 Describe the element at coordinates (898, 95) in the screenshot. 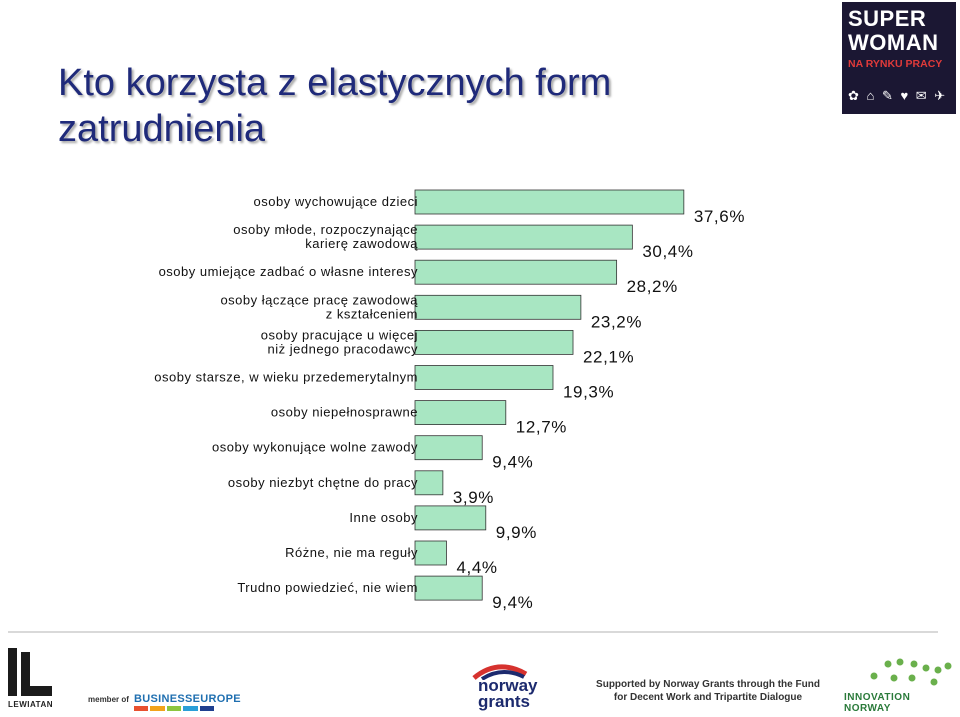

I see `logo-icons: ✿ ⌂ ✎ ♥ ✉ ✈` at that location.